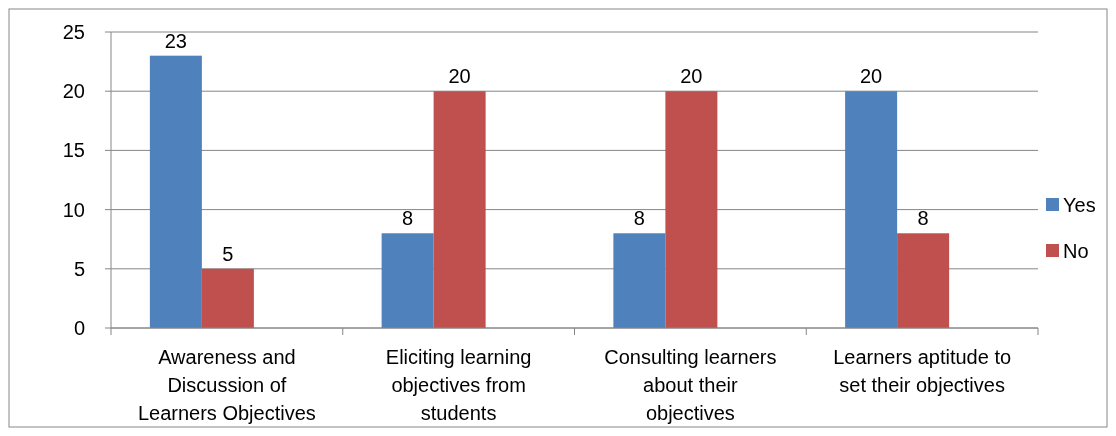  I want to click on data-label: 5, so click(228, 253).